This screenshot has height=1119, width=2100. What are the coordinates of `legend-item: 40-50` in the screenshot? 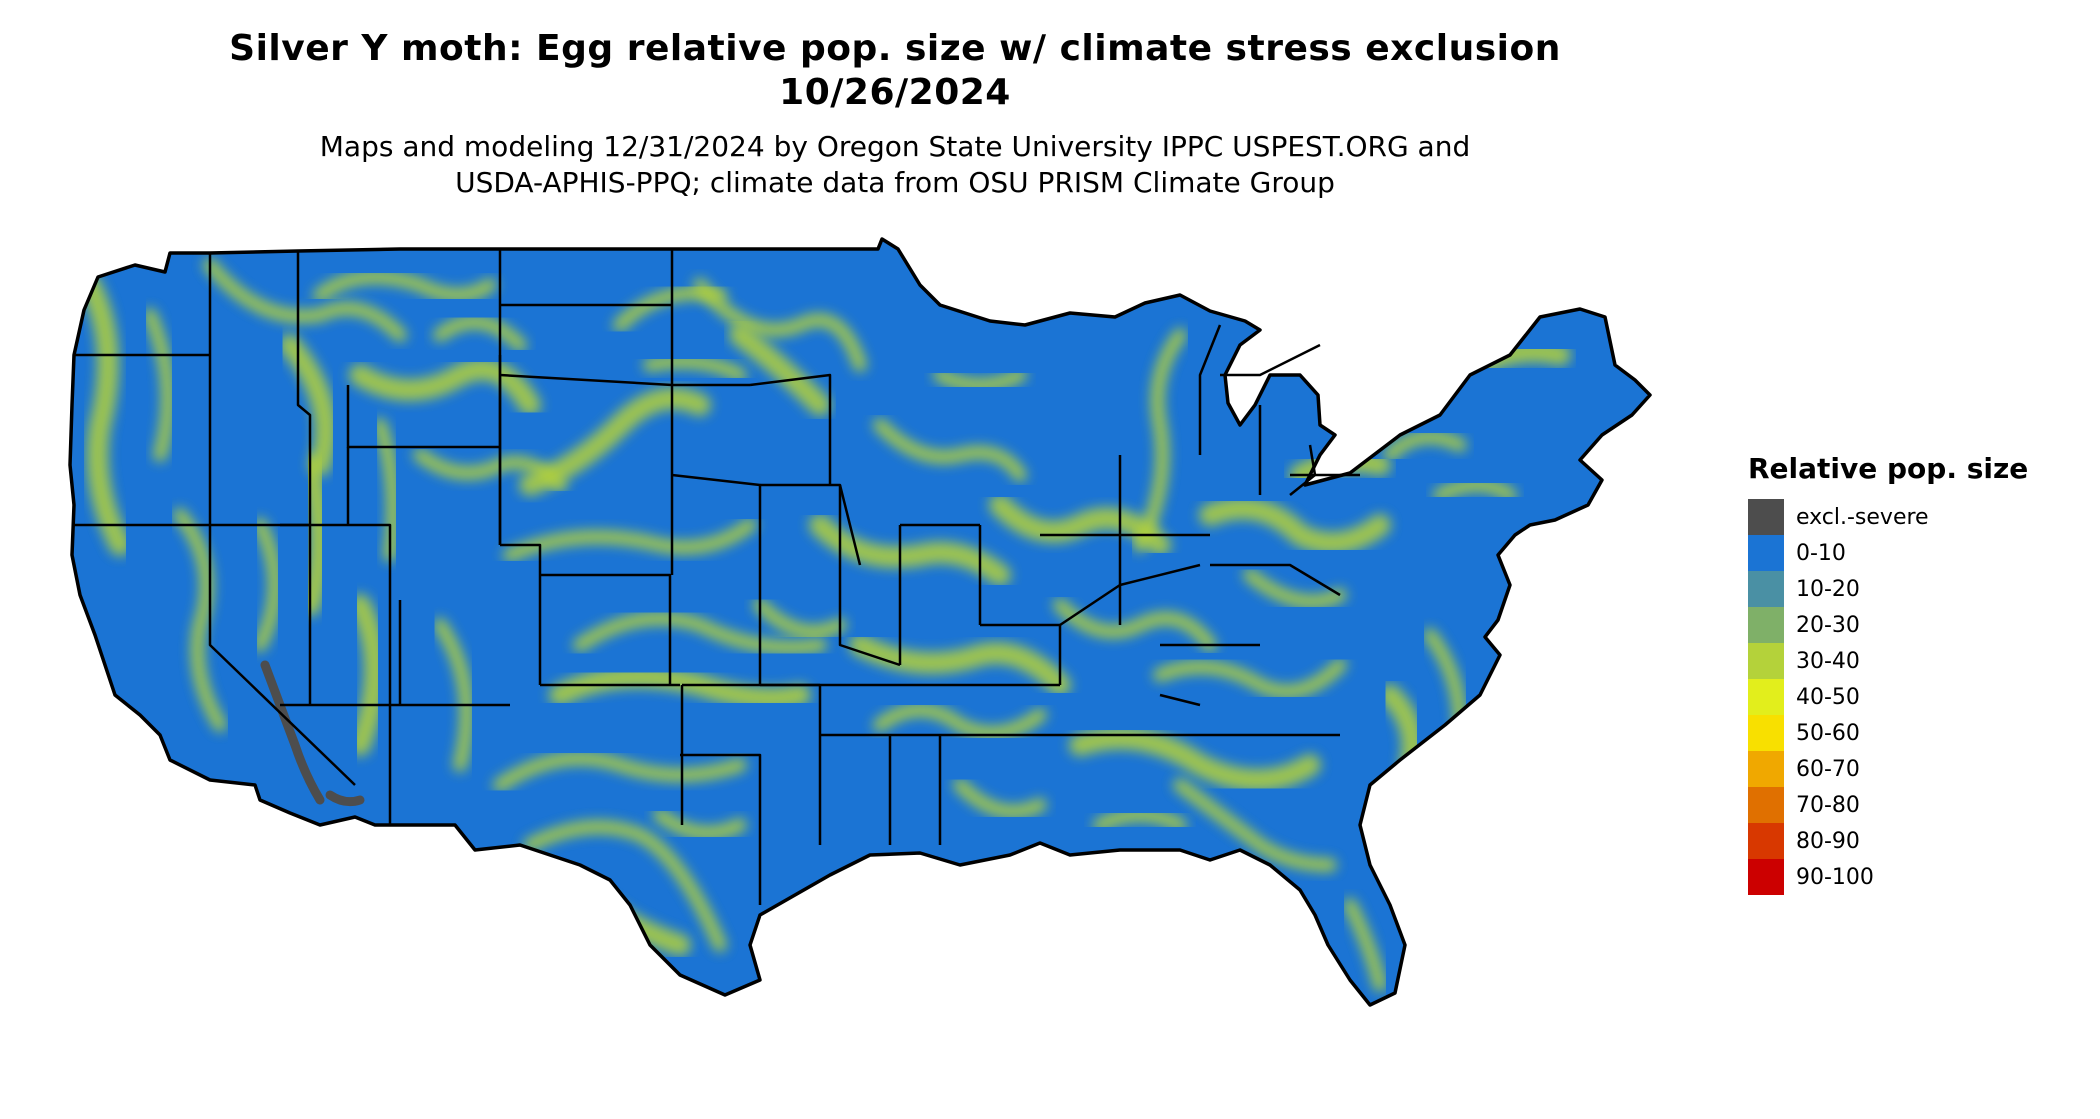 It's located at (1888, 697).